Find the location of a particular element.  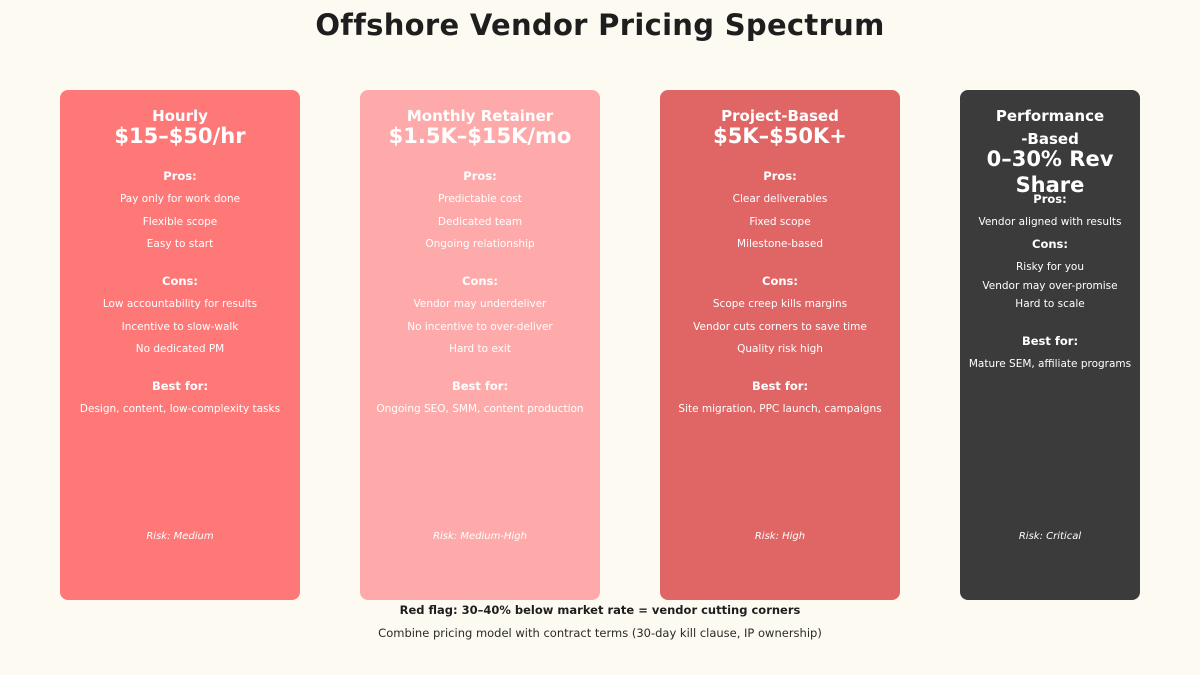

card-price: $15–$50/hr is located at coordinates (180, 136).